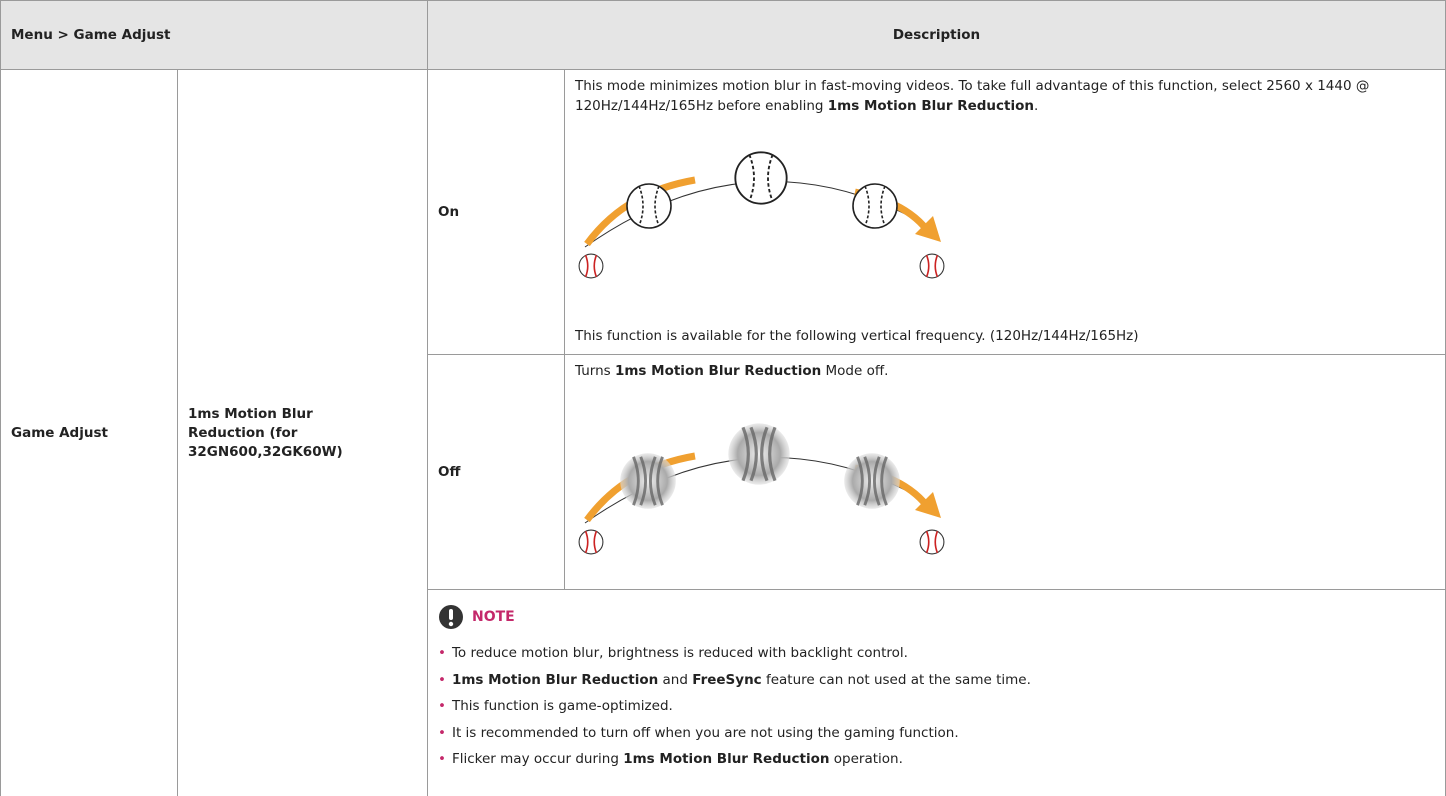 This screenshot has width=1446, height=796. I want to click on option-label: On, so click(449, 212).